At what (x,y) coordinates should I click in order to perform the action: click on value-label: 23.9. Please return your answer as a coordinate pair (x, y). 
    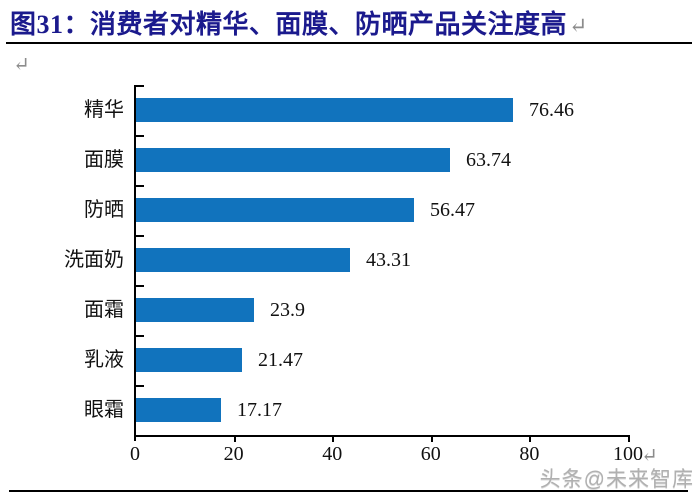
    Looking at the image, I should click on (287, 310).